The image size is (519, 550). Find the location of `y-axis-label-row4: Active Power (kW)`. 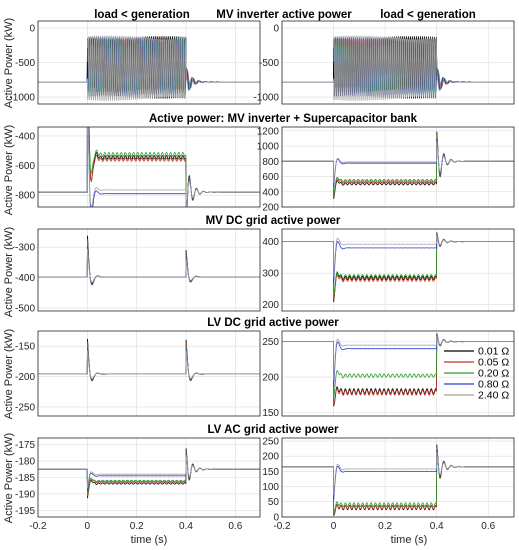

y-axis-label-row4: Active Power (kW) is located at coordinates (9, 478).